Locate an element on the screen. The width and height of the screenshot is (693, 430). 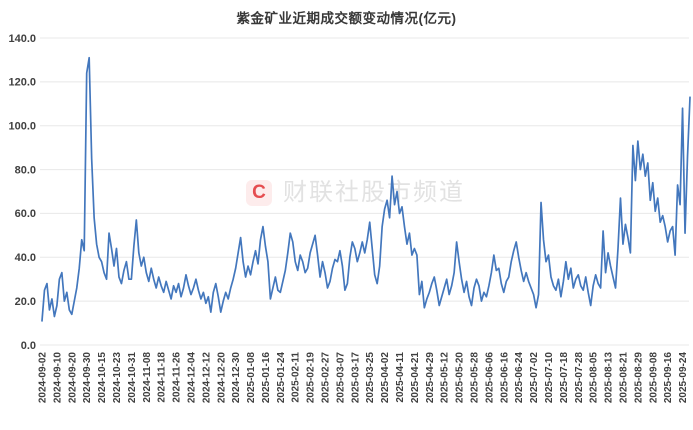
x-axis-tick-label: 2024-12-30 is located at coordinates (236, 378).